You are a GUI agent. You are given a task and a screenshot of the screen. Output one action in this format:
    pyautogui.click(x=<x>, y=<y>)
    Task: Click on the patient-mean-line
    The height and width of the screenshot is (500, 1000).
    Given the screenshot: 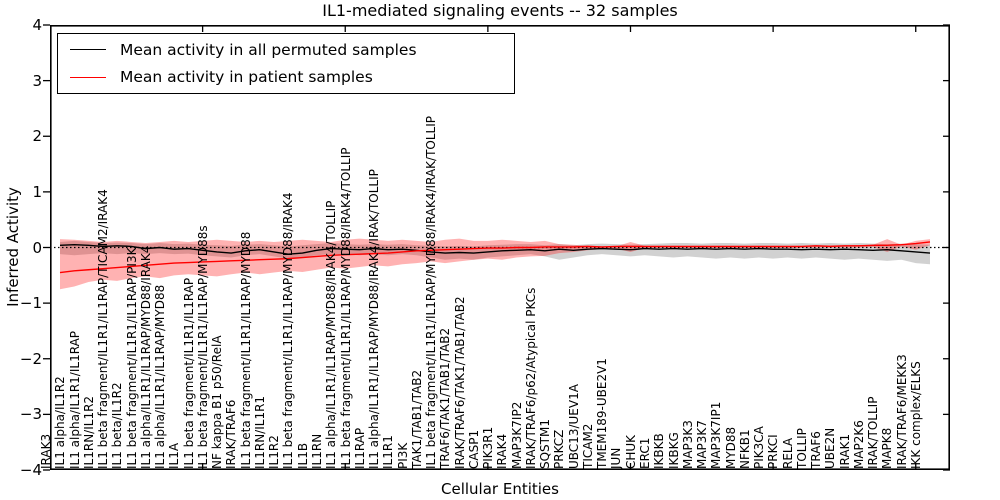 What is the action you would take?
    pyautogui.click(x=495, y=257)
    